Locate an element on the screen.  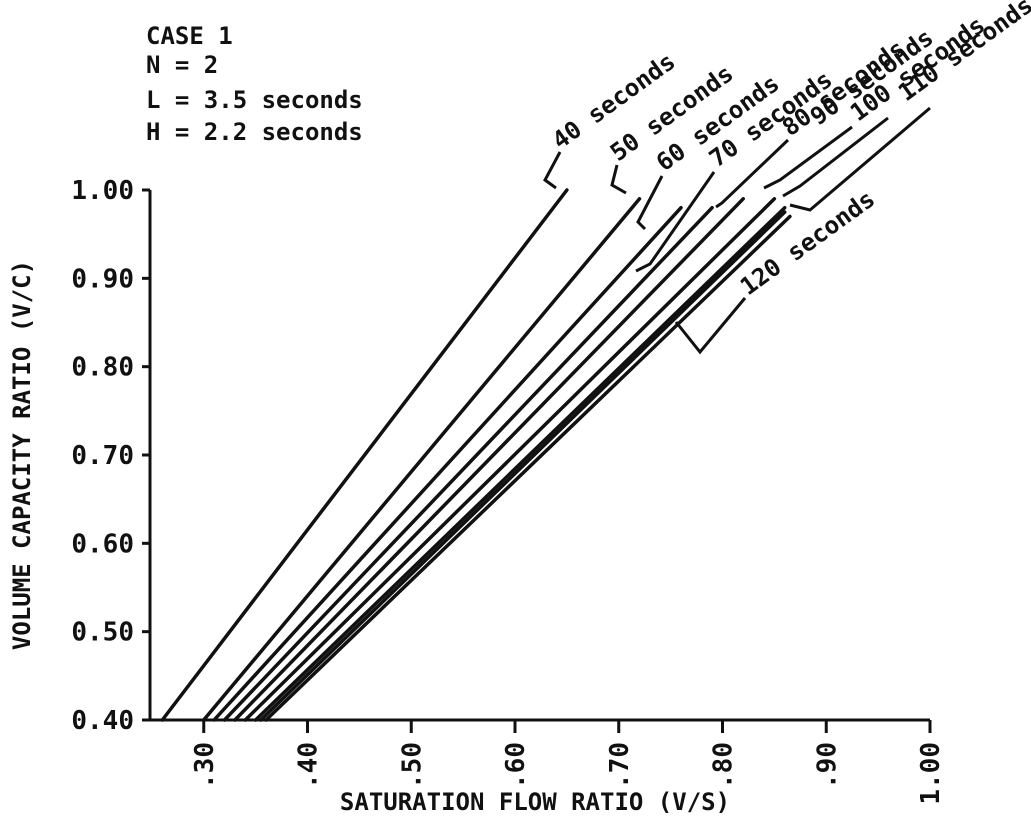
annotation-case: CASE 1 is located at coordinates (189, 36).